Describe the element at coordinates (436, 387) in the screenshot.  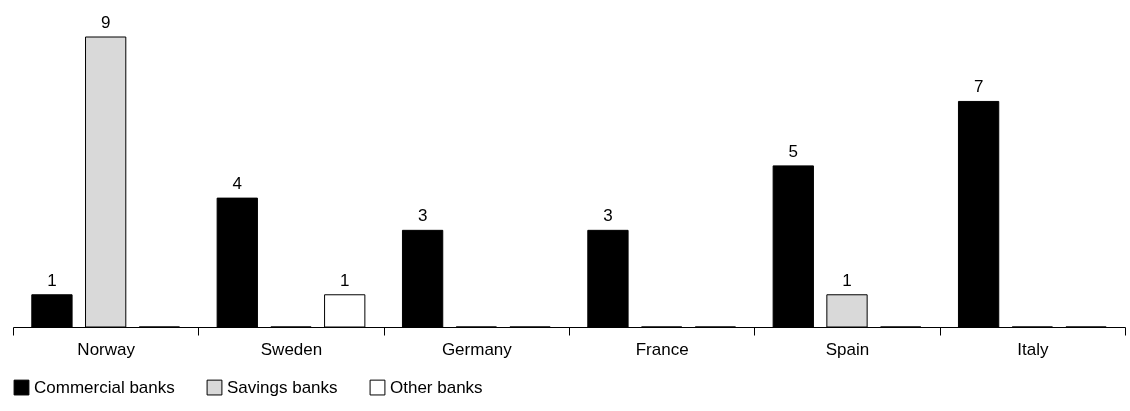
I see `legend-label: Other banks` at that location.